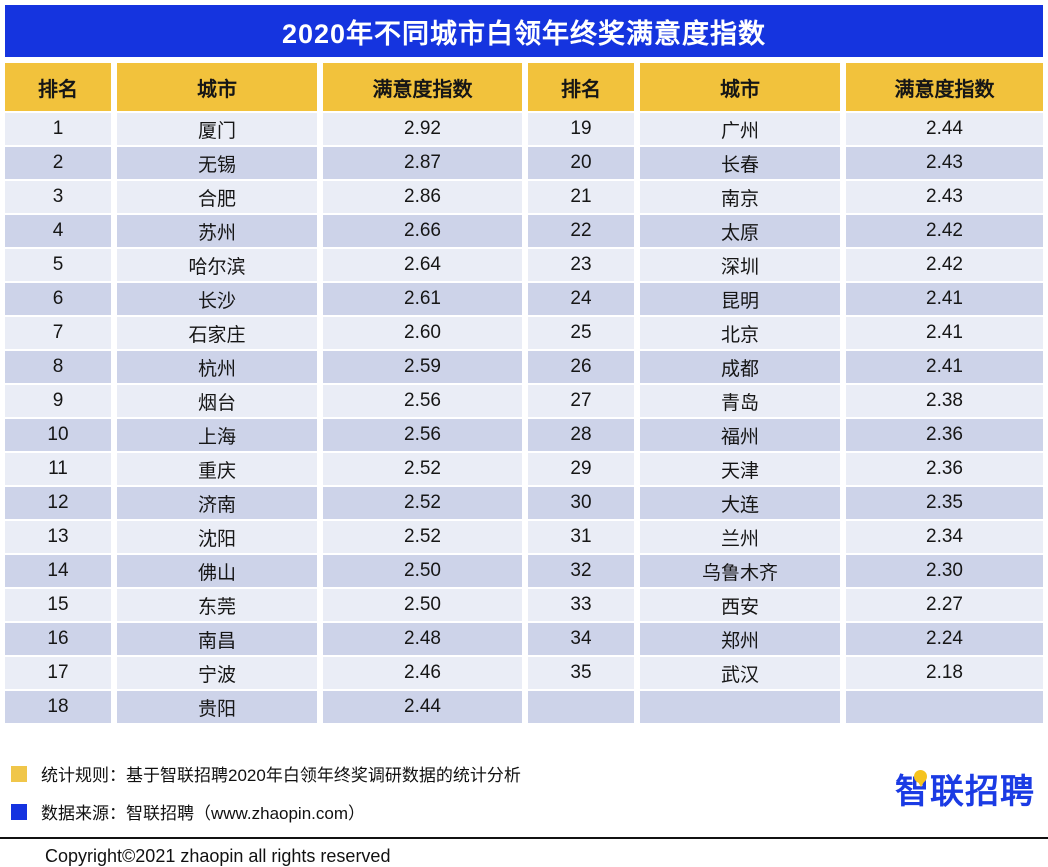 The width and height of the screenshot is (1048, 867). What do you see at coordinates (422, 673) in the screenshot?
I see `score-cell: 2.46` at bounding box center [422, 673].